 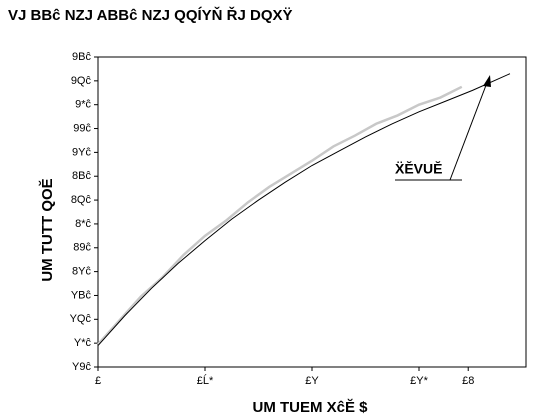 What do you see at coordinates (81, 57) in the screenshot?
I see `y-tick-label: 9Bĉ` at bounding box center [81, 57].